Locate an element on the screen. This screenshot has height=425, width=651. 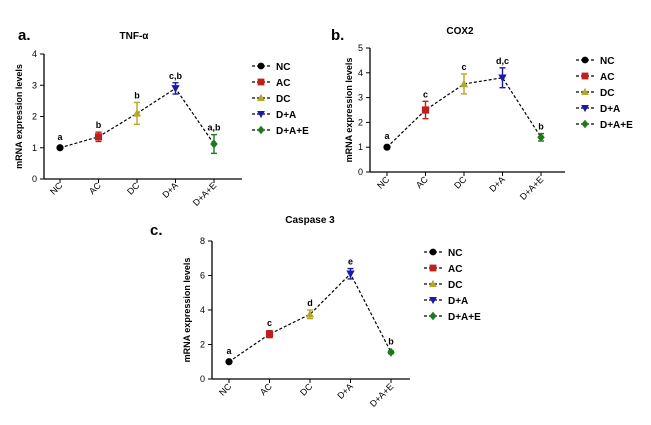
significance-label: a,b is located at coordinates (214, 128).